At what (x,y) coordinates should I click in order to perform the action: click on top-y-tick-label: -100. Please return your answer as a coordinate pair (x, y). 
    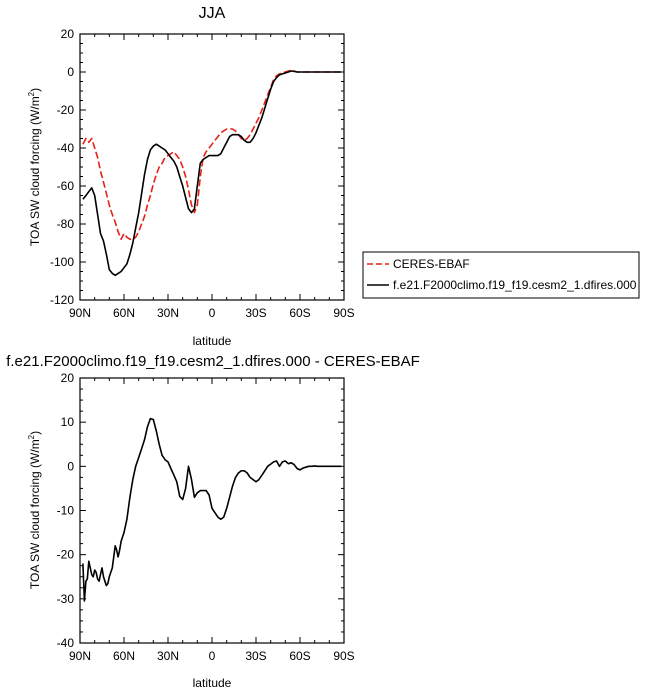
    Looking at the image, I should click on (62, 262).